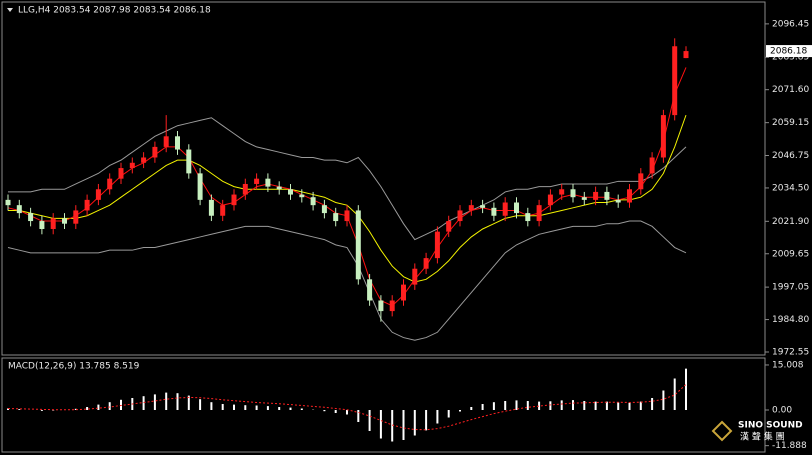 Image resolution: width=812 pixels, height=455 pixels. I want to click on logo-icon, so click(722, 431).